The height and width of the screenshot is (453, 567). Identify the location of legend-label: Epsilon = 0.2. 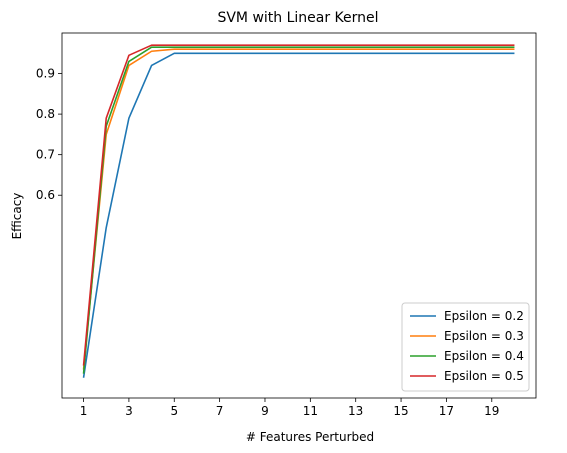
(484, 316).